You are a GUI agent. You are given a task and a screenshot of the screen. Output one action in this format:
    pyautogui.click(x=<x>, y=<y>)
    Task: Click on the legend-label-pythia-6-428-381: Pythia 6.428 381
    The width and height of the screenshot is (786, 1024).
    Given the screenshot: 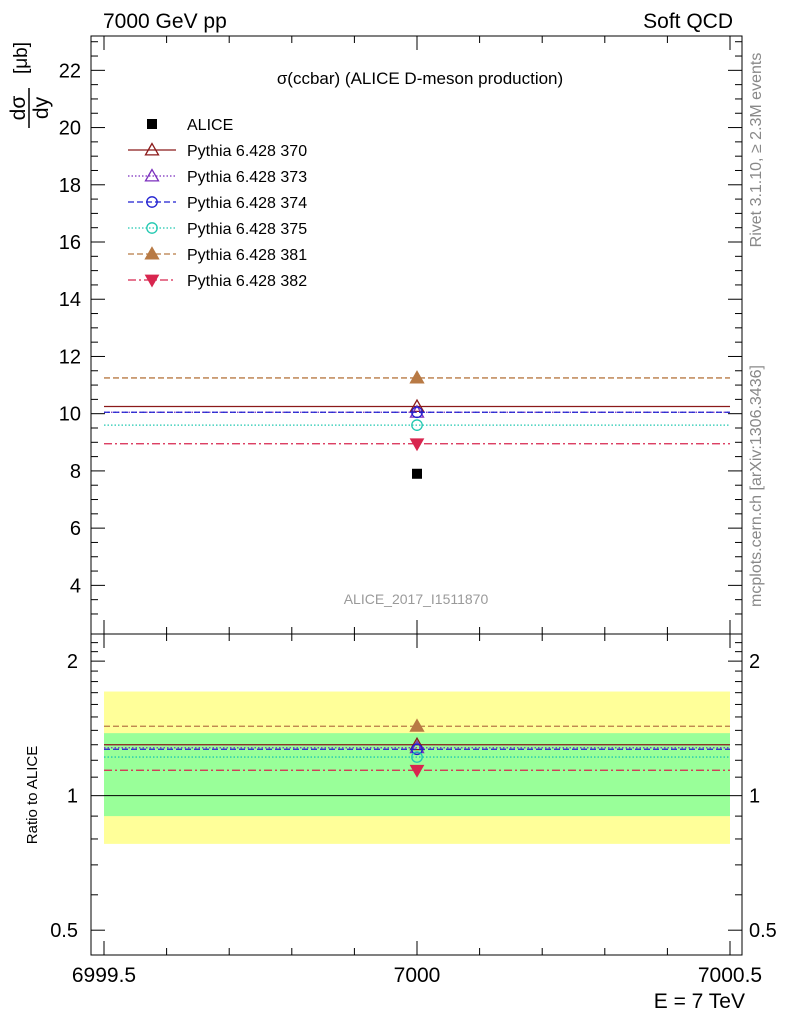 What is the action you would take?
    pyautogui.click(x=247, y=255)
    